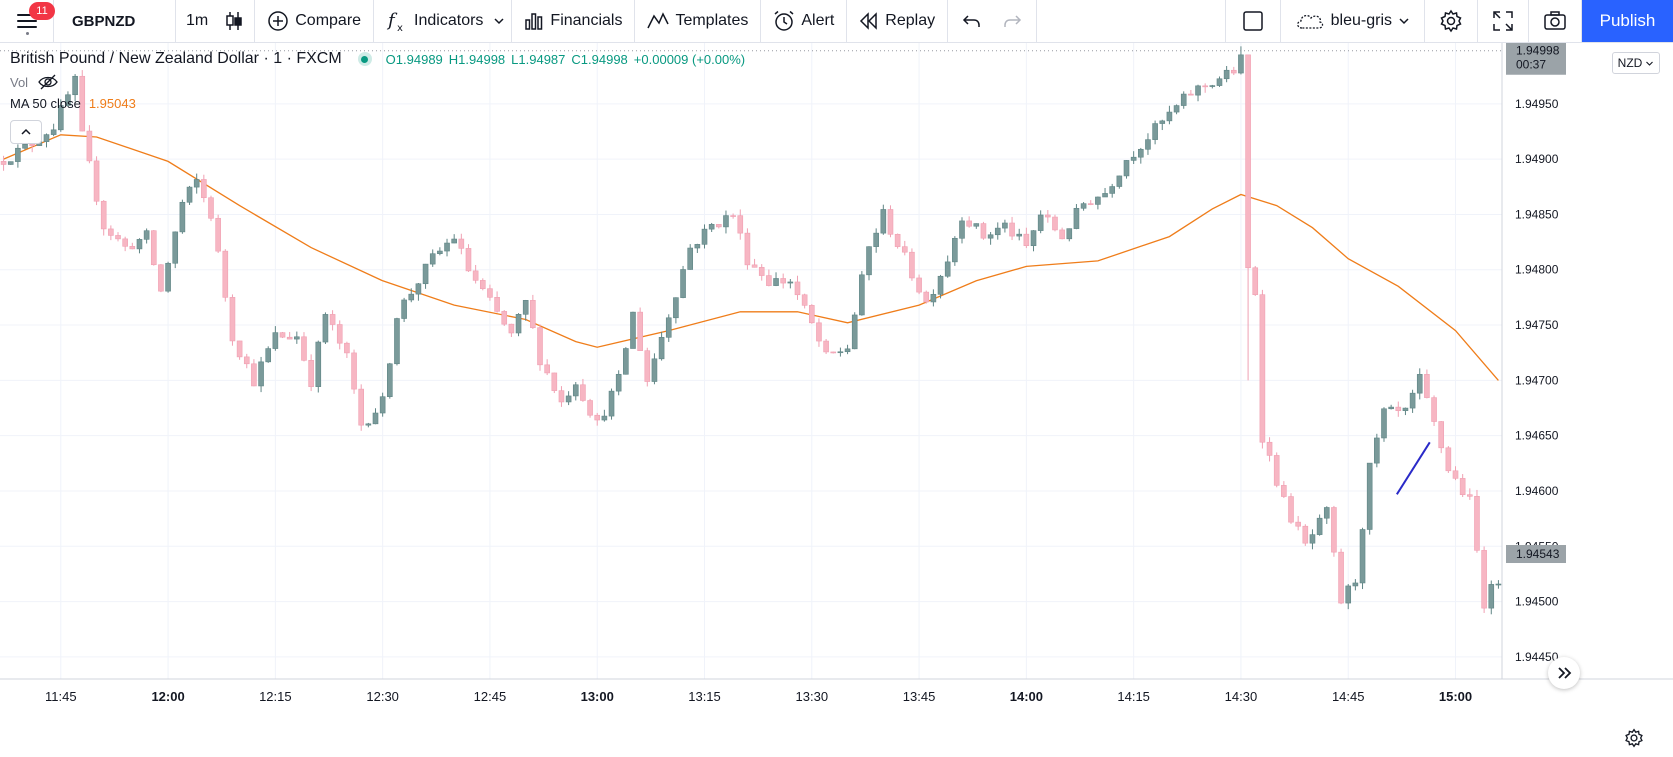 This screenshot has height=757, width=1673. I want to click on countdown-label: 00:37, so click(1531, 65).